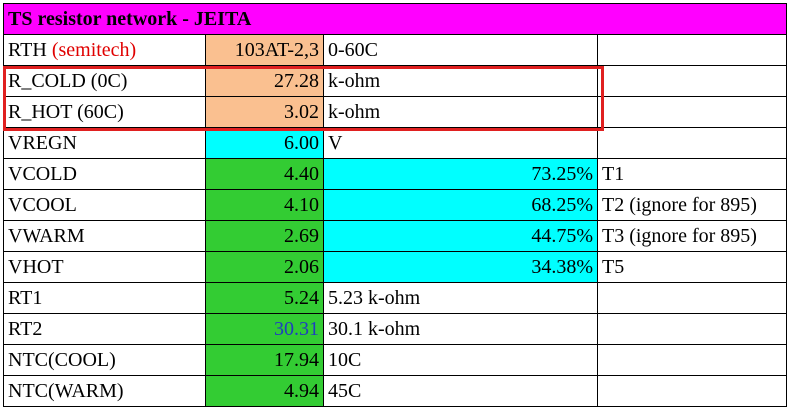 This screenshot has width=789, height=413. I want to click on label-cell: NTC(WARM), so click(104, 391).